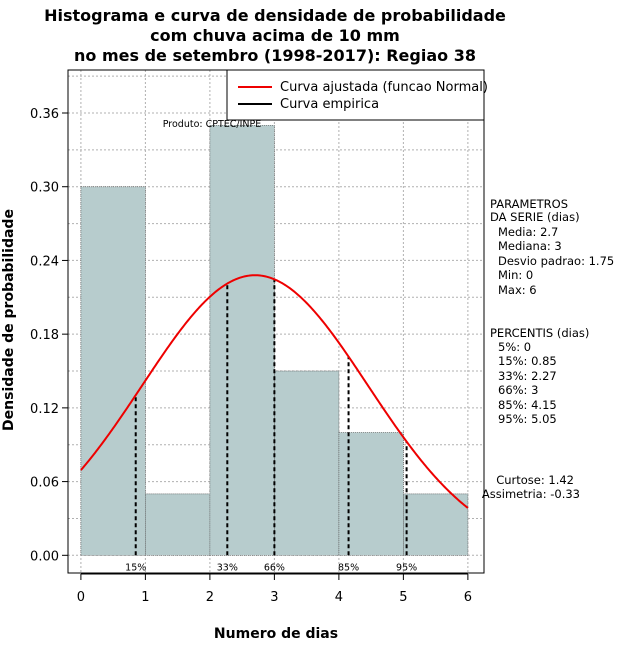 This screenshot has width=640, height=665. I want to click on legend-box, so click(355, 95).